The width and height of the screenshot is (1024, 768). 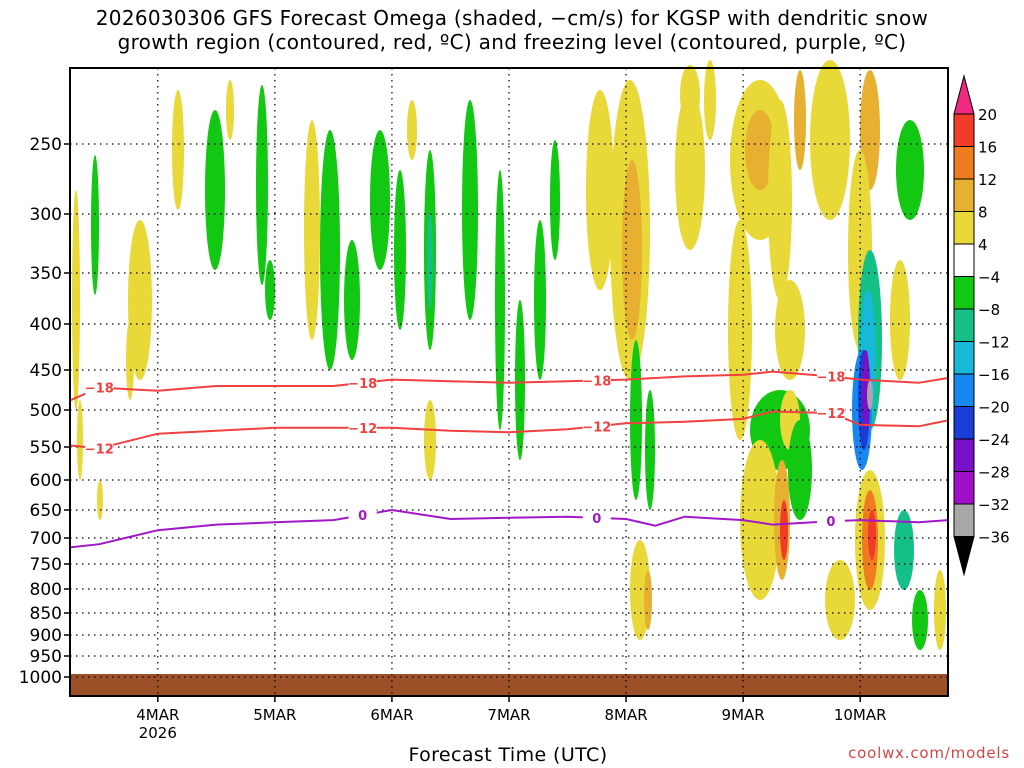 What do you see at coordinates (46, 590) in the screenshot?
I see `y-tick-label-800: 800` at bounding box center [46, 590].